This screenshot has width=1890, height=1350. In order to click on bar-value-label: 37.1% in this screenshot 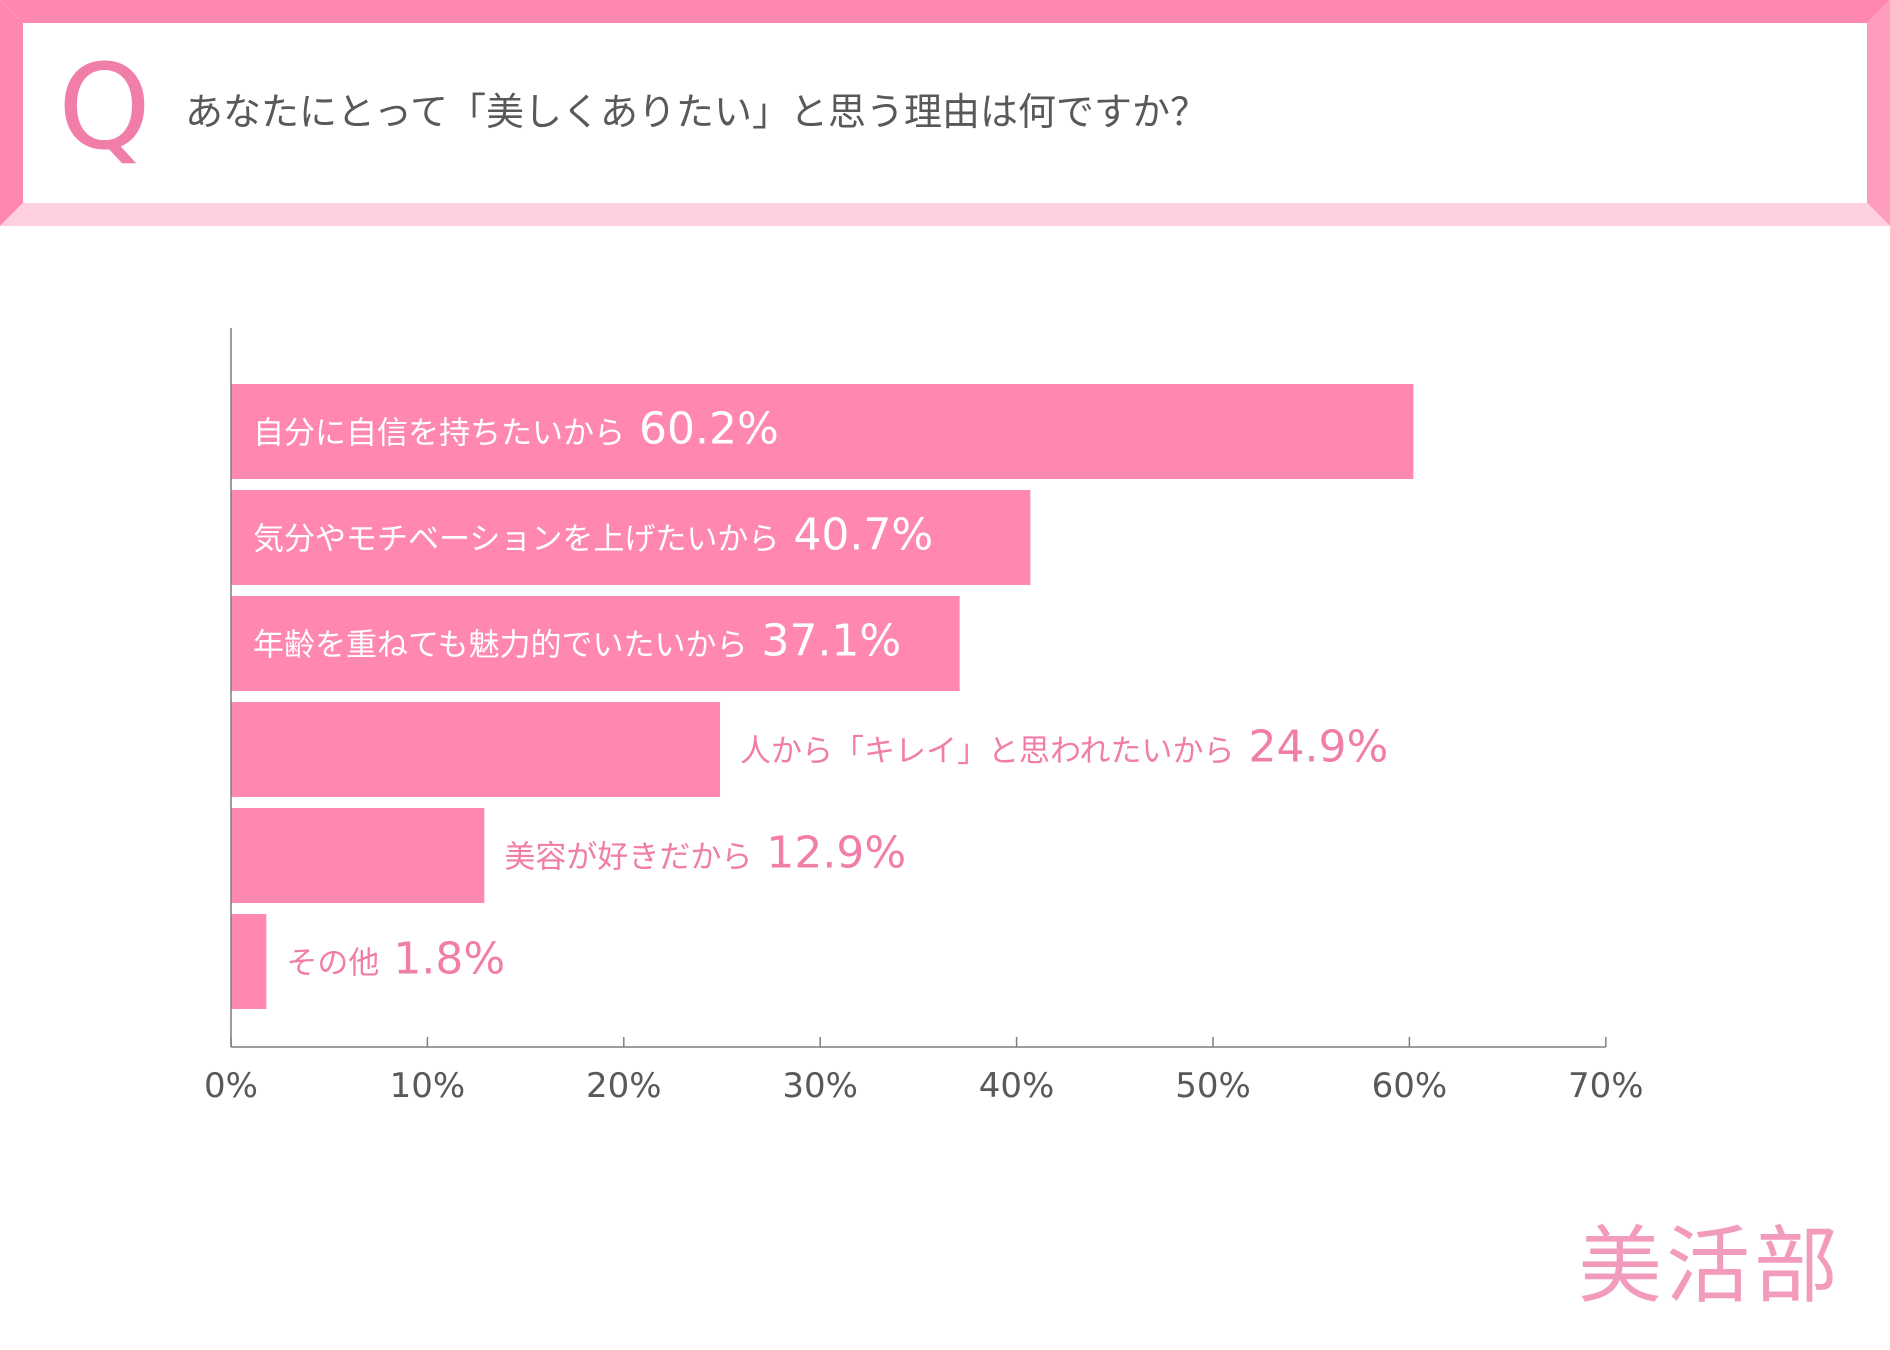, I will do `click(831, 641)`.